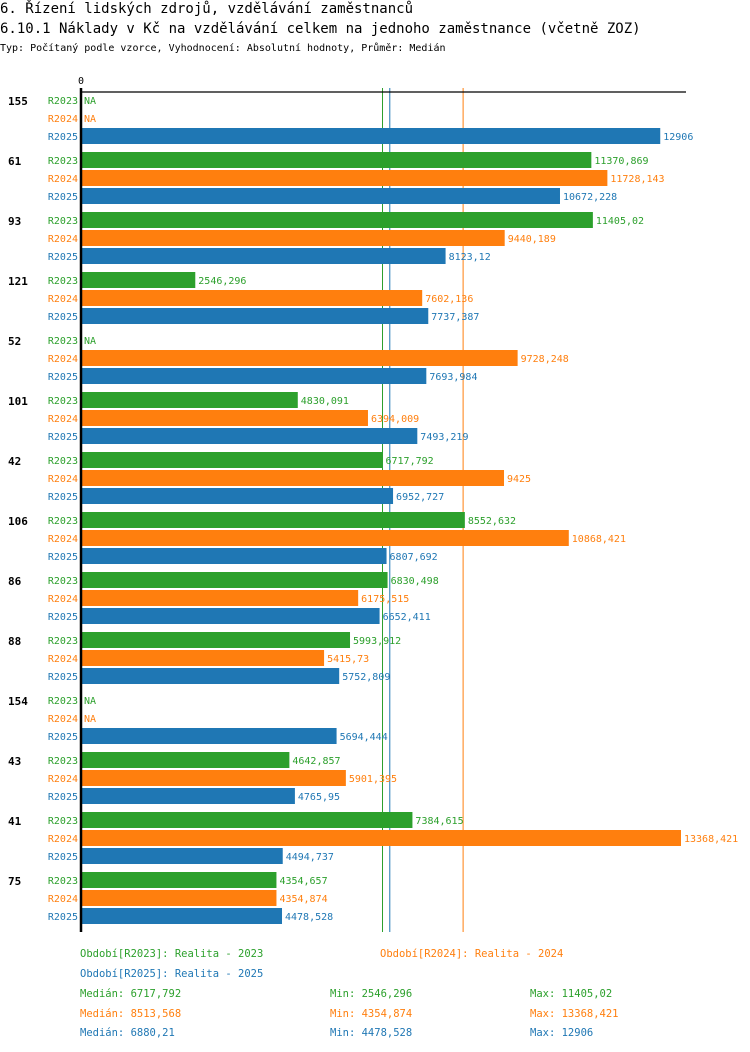 This screenshot has width=750, height=1052. Describe the element at coordinates (519, 479) in the screenshot. I see `bar-value-label: 9425` at that location.